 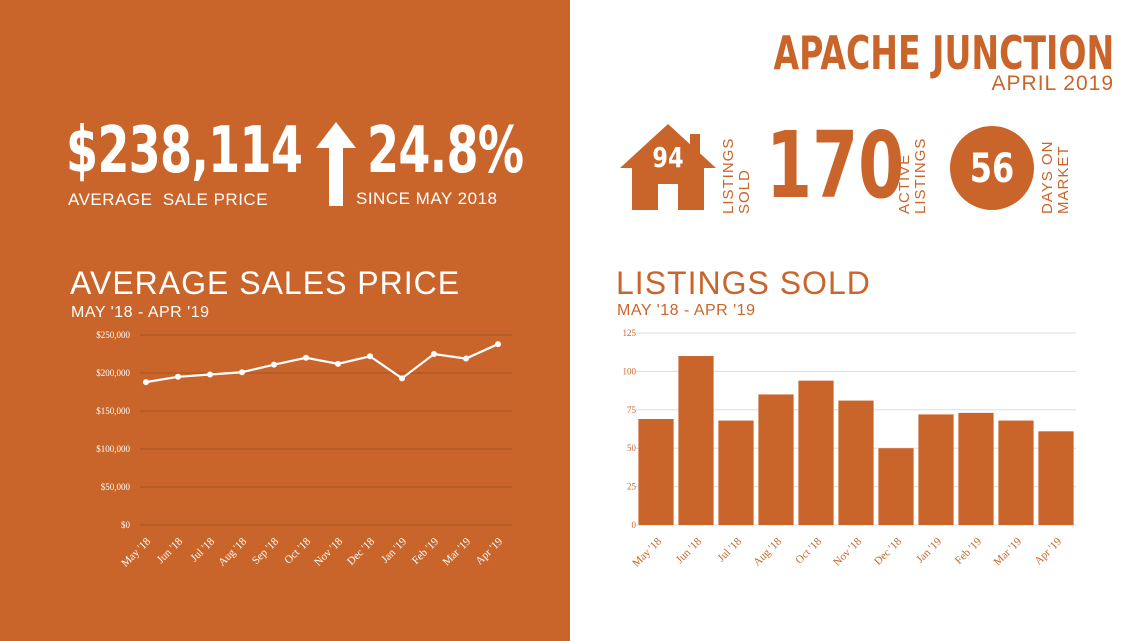 What do you see at coordinates (336, 164) in the screenshot?
I see `up-arrow-icon` at bounding box center [336, 164].